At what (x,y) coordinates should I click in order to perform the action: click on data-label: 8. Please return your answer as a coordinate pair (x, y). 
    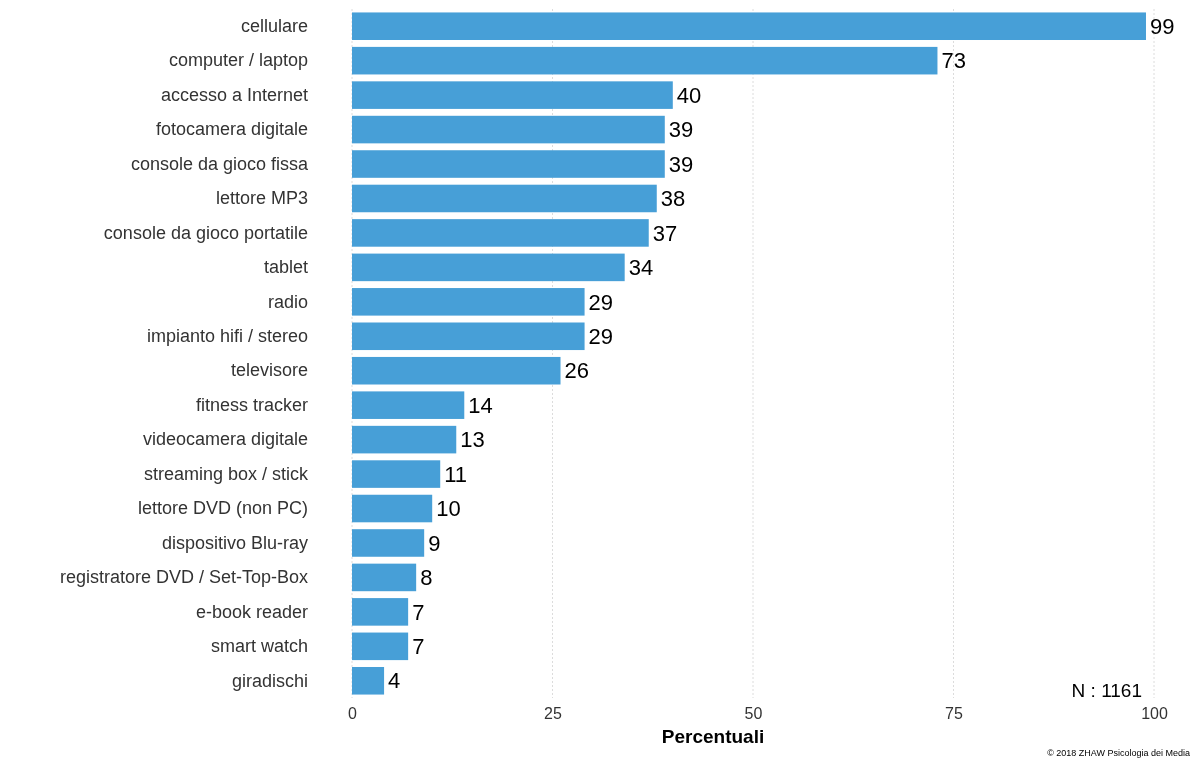
    Looking at the image, I should click on (426, 578).